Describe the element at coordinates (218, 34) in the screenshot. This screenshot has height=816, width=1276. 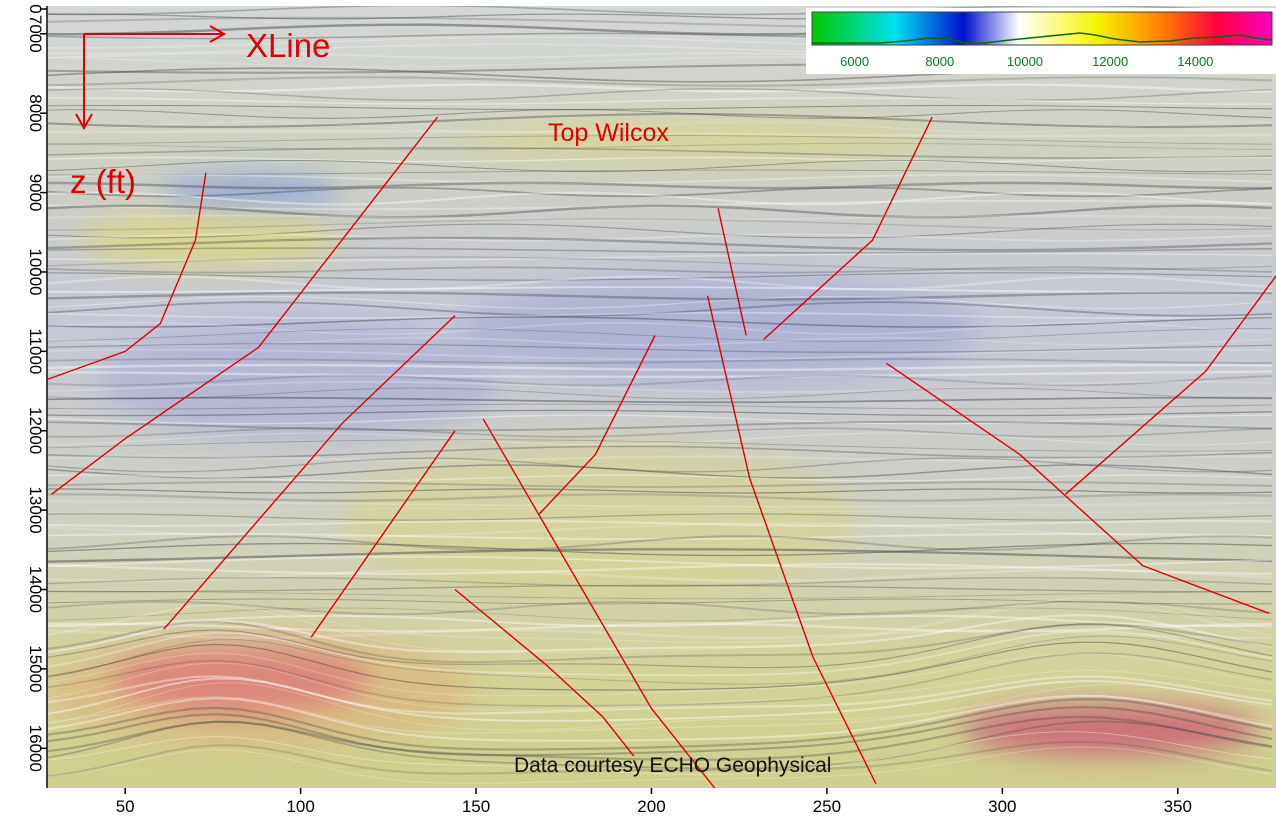
I see `xline-arrow-head` at that location.